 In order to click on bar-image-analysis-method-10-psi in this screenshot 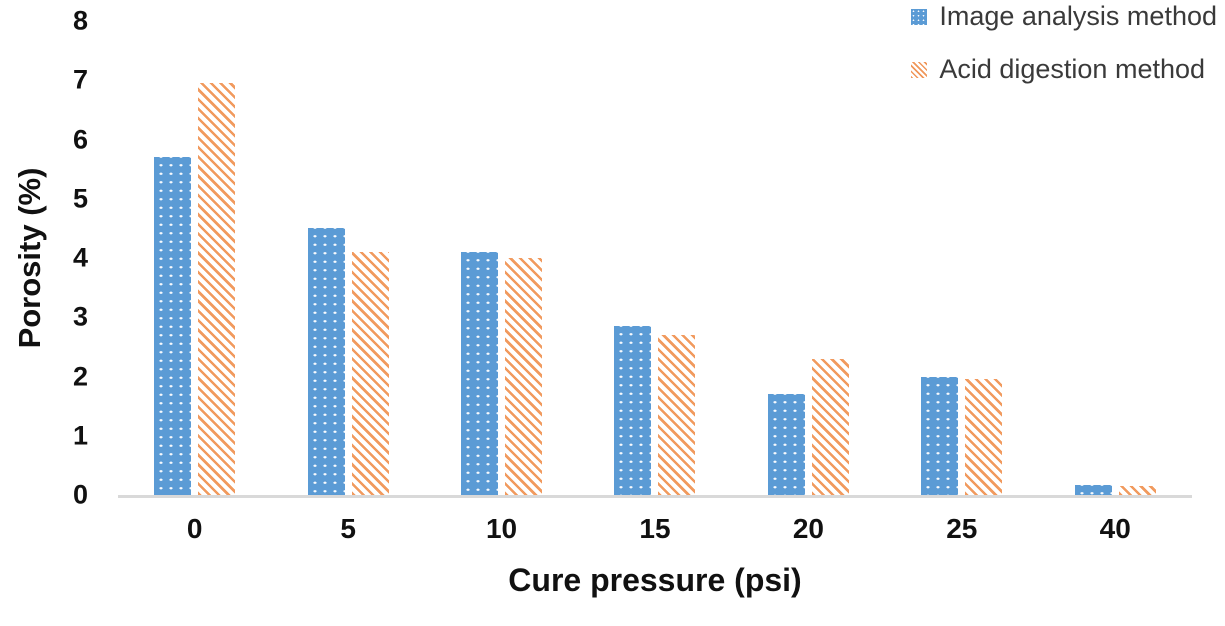, I will do `click(480, 373)`.